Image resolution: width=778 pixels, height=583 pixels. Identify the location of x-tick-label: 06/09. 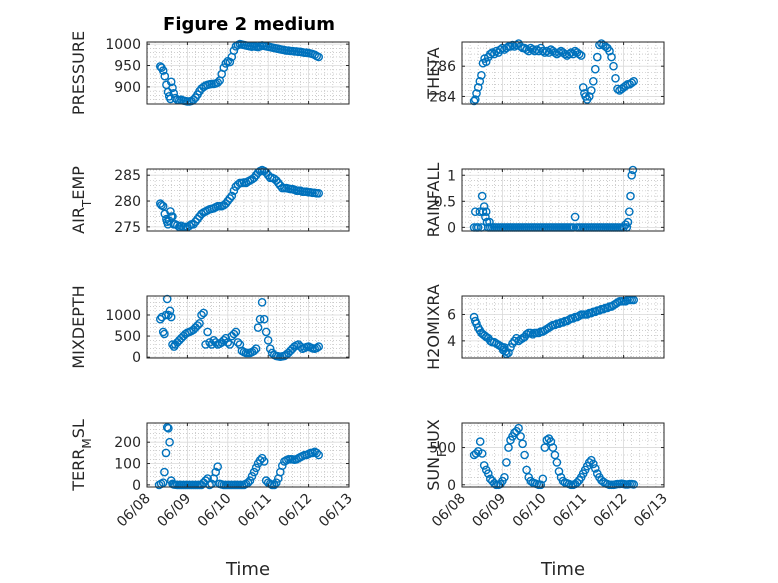
(174, 511).